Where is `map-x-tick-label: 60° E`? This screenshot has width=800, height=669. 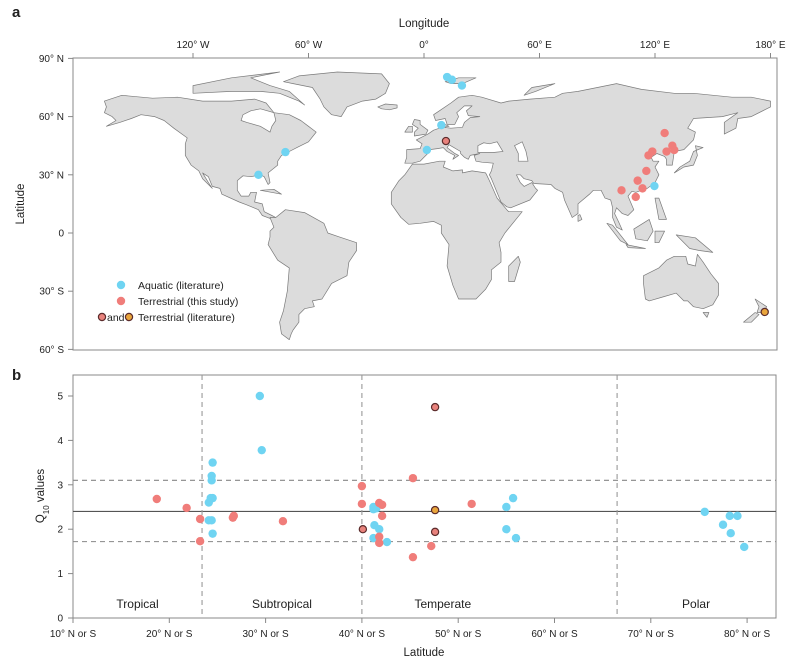
map-x-tick-label: 60° E is located at coordinates (539, 45).